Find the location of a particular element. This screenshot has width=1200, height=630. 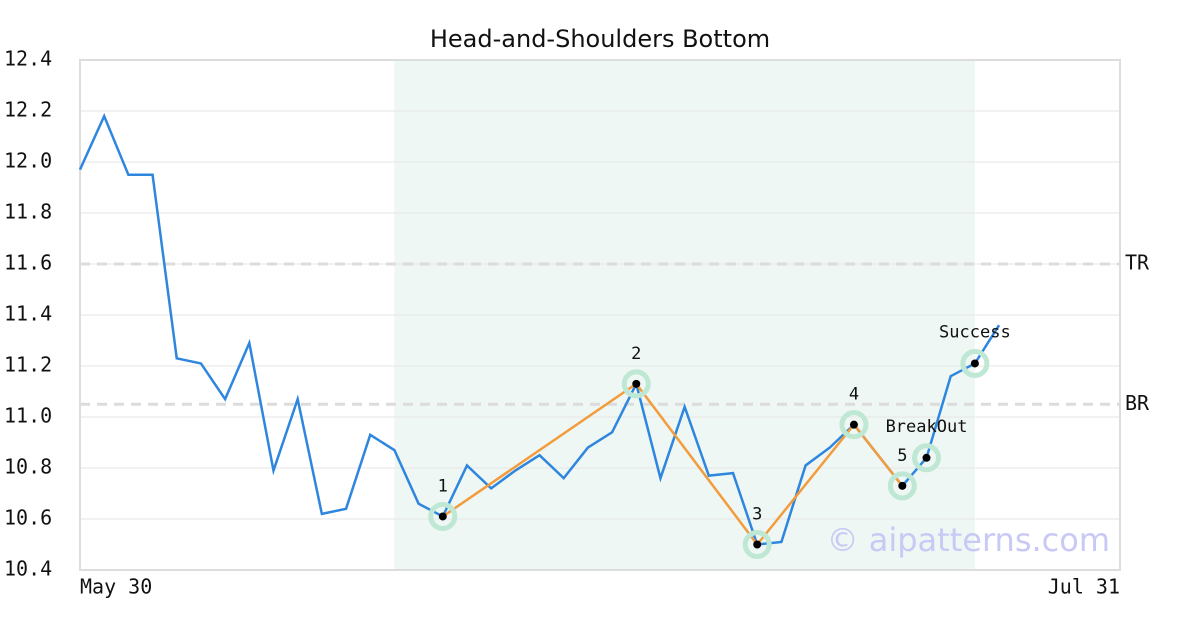

y-tick-label: 10.6 is located at coordinates (28, 518).